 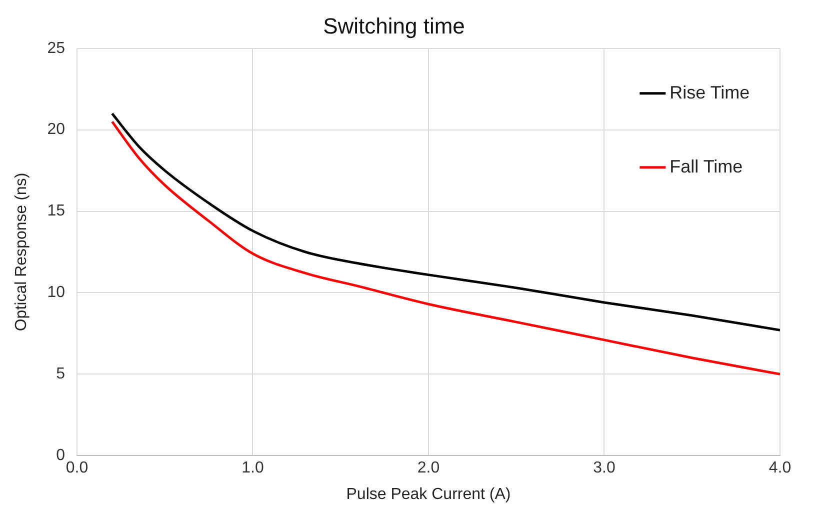 I want to click on x-tick-label: 3.0, so click(x=604, y=468).